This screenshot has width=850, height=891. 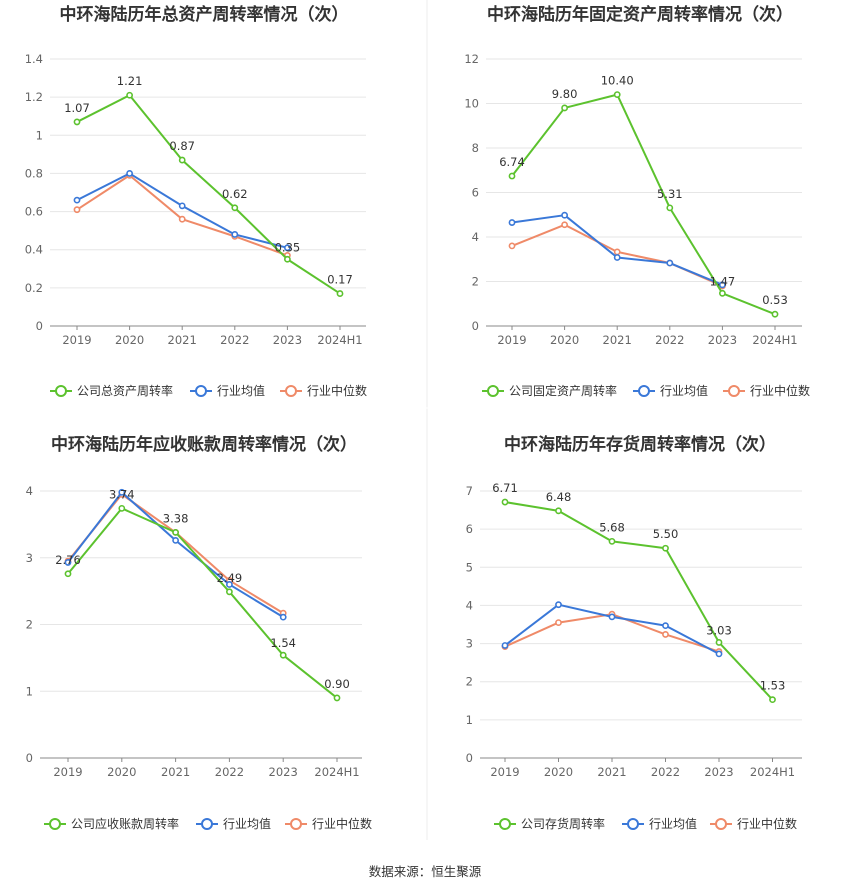 What do you see at coordinates (471, 104) in the screenshot?
I see `y-tick-label: 10` at bounding box center [471, 104].